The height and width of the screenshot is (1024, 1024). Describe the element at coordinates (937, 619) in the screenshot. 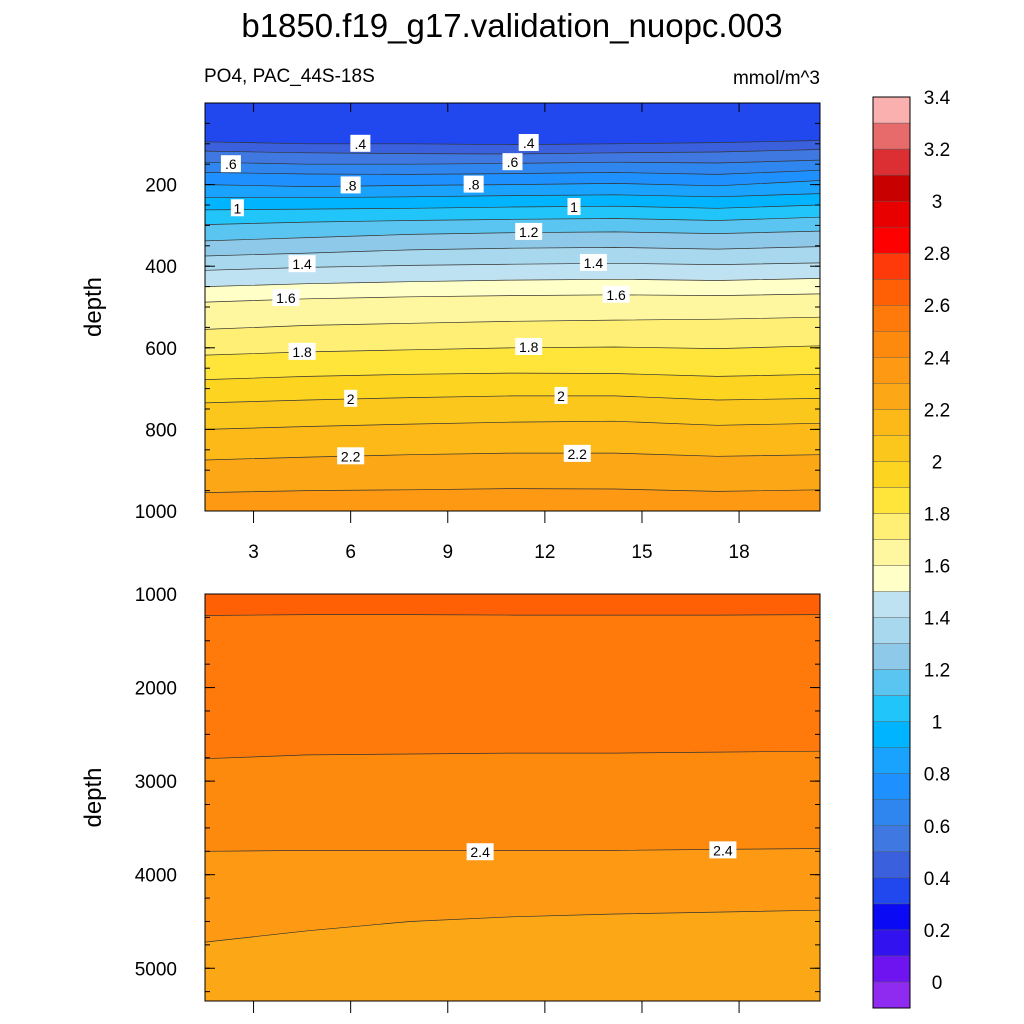

I see `colorbar-label: 1.4` at that location.